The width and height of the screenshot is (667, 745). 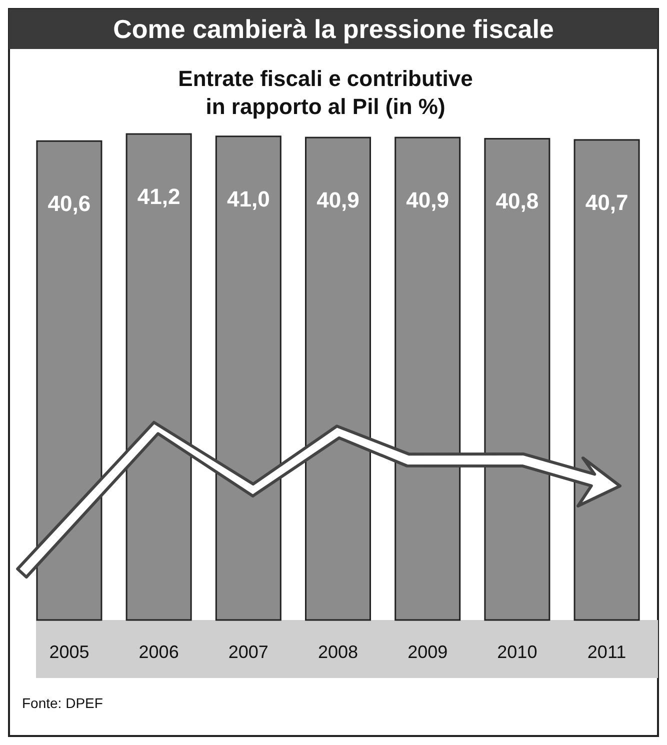 I want to click on x-tick-label: 2008, so click(x=338, y=652).